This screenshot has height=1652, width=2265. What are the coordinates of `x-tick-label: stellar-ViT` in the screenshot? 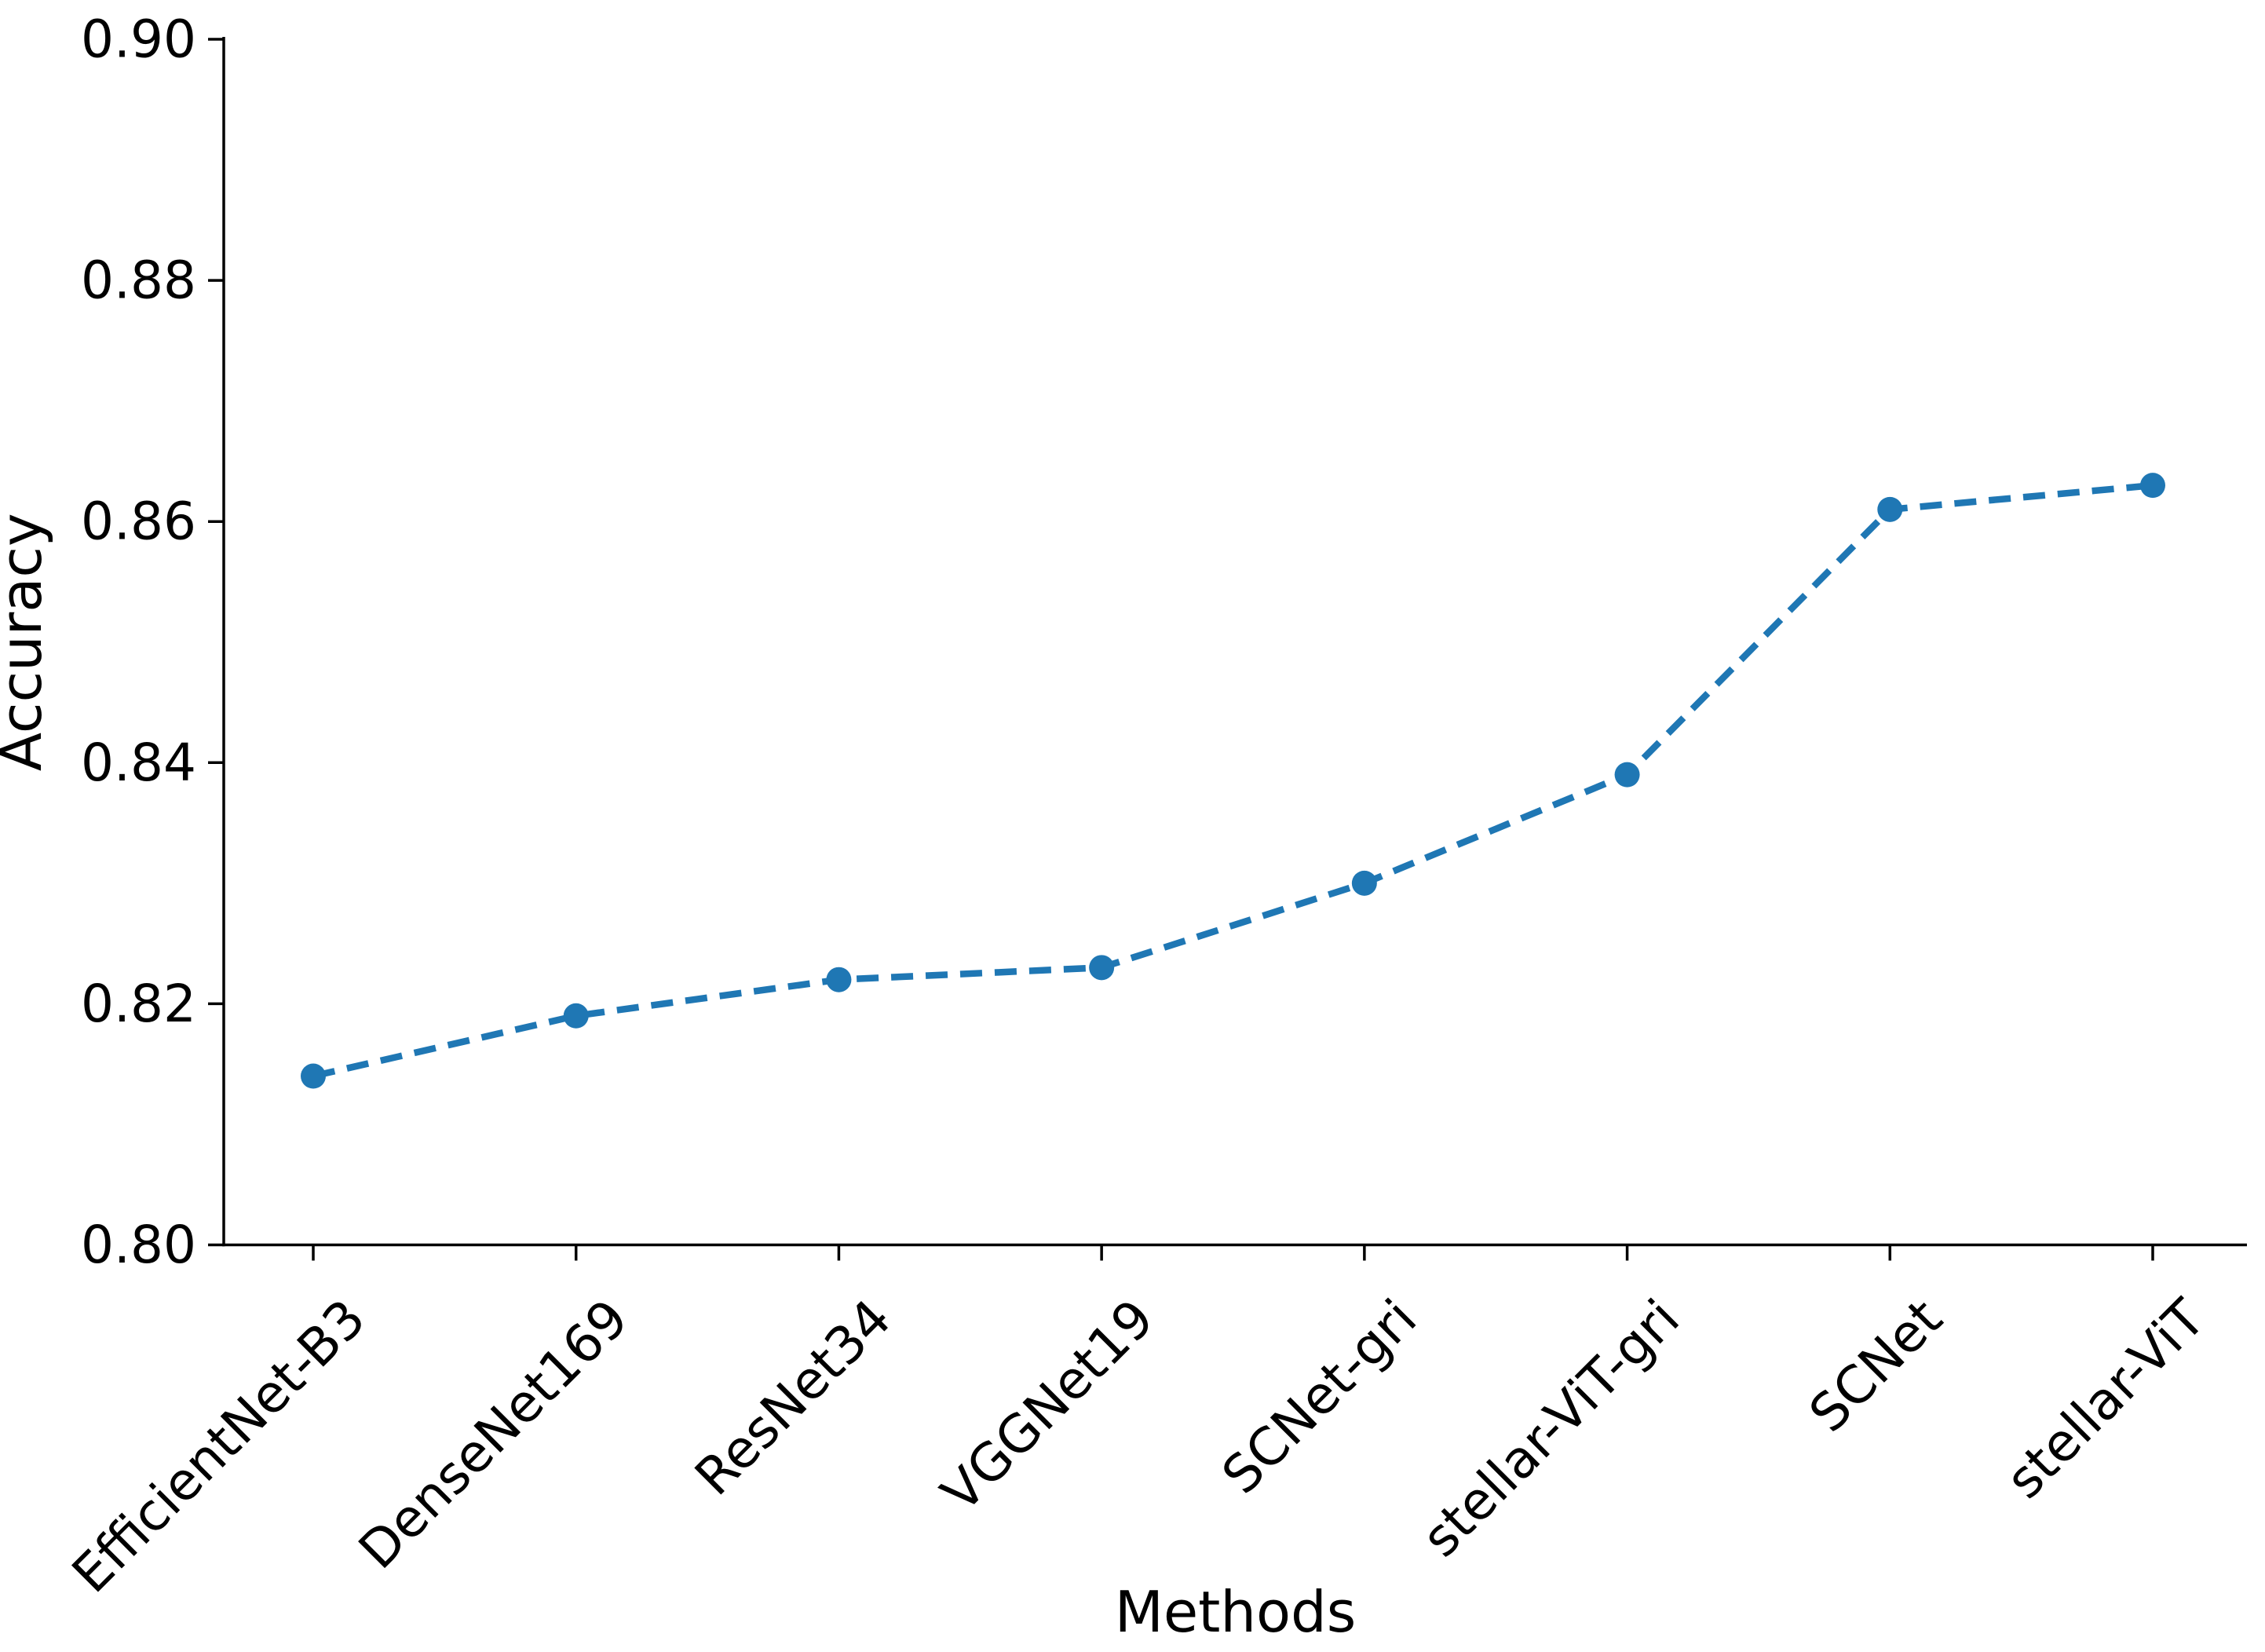 It's located at (2105, 1399).